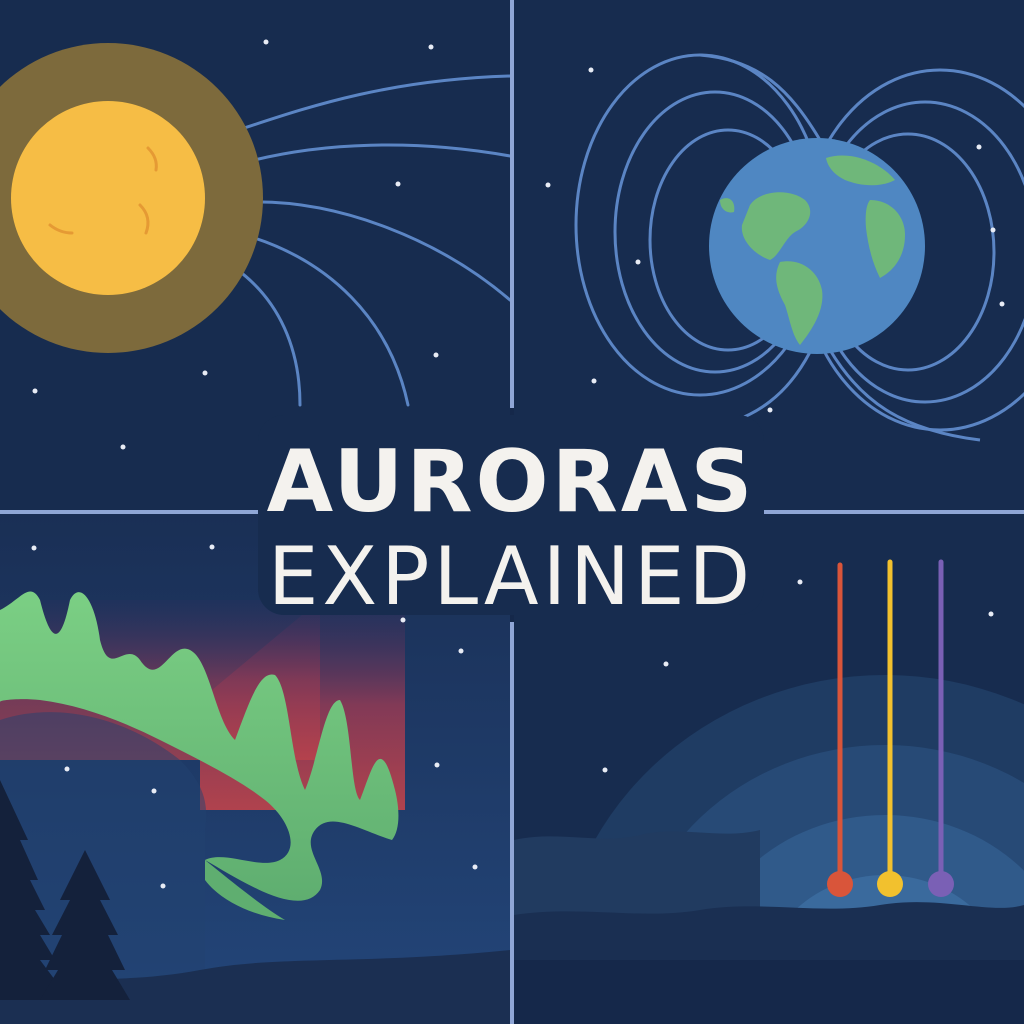 This screenshot has width=1024, height=1024. I want to click on title-block: AURORAS EXPLAINED, so click(511, 519).